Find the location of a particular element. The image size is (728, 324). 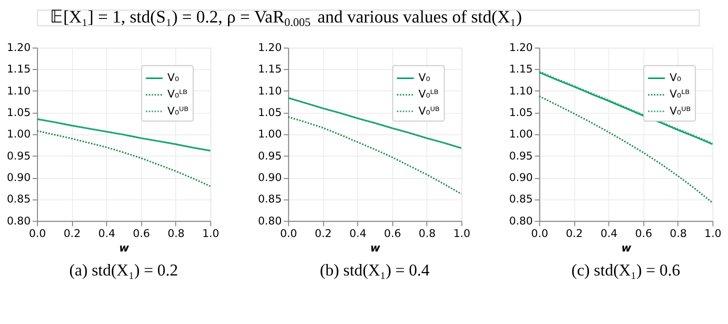

text: (a) std(X₁) = 0.2 is located at coordinates (123, 270).